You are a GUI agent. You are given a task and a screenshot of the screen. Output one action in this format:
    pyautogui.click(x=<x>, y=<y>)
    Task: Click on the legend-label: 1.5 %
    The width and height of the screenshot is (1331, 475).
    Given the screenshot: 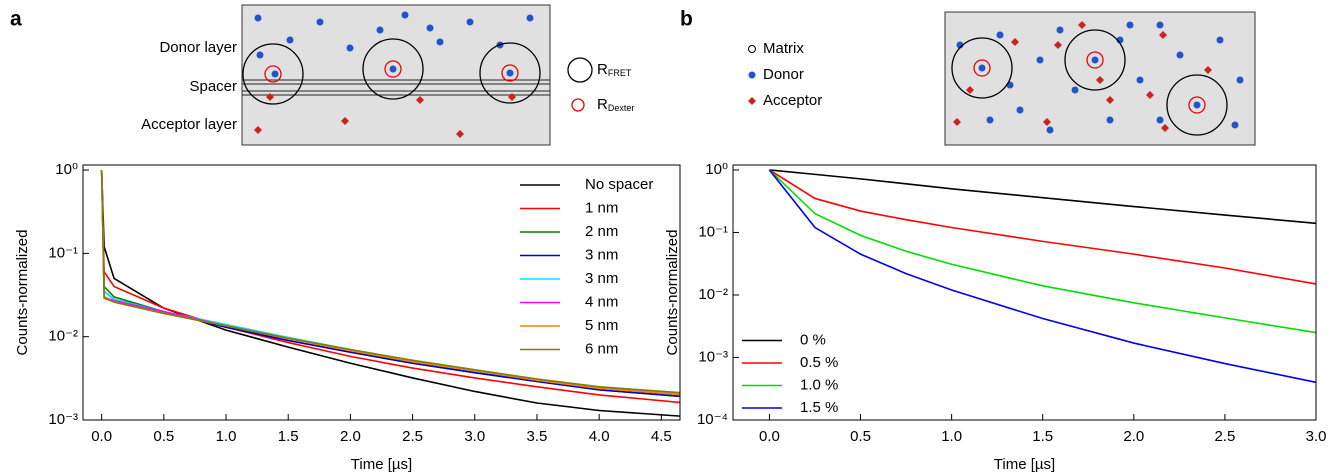 What is the action you would take?
    pyautogui.click(x=819, y=407)
    